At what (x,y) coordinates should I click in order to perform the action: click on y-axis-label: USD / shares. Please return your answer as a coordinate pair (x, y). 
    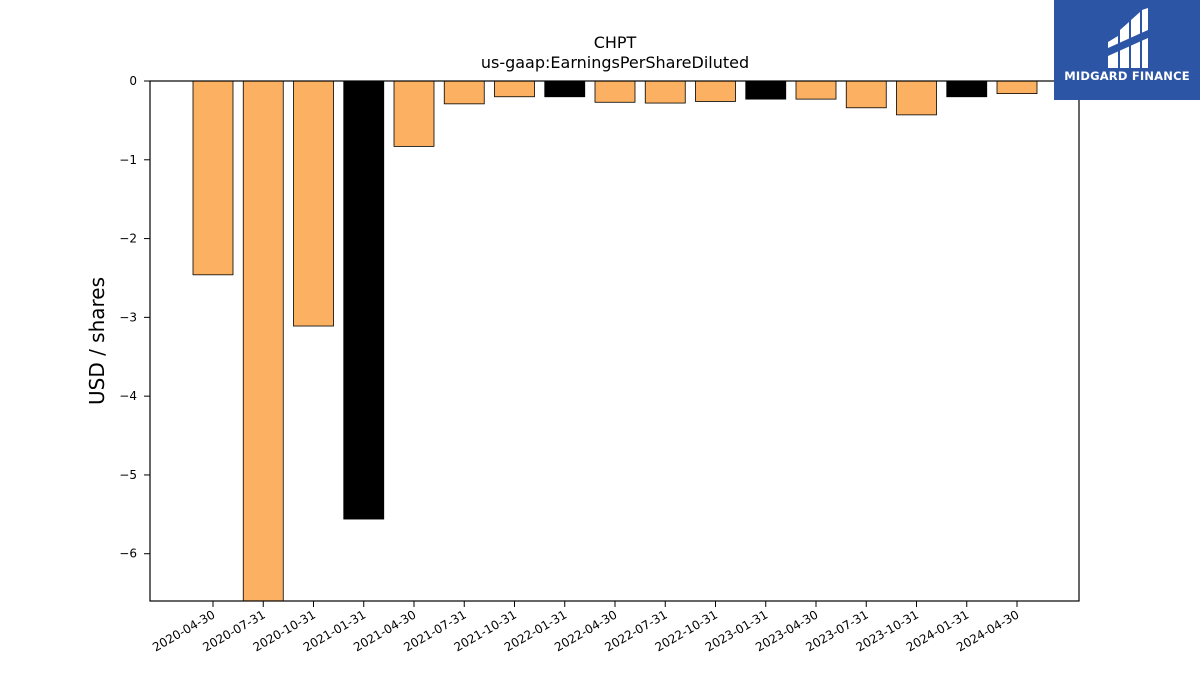
    Looking at the image, I should click on (97, 341).